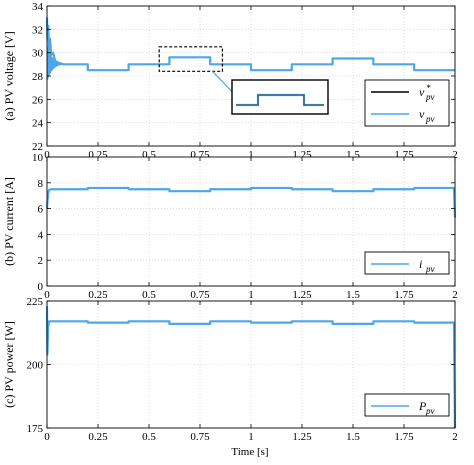  Describe the element at coordinates (422, 114) in the screenshot. I see `voltage-legend-label-1: v` at that location.